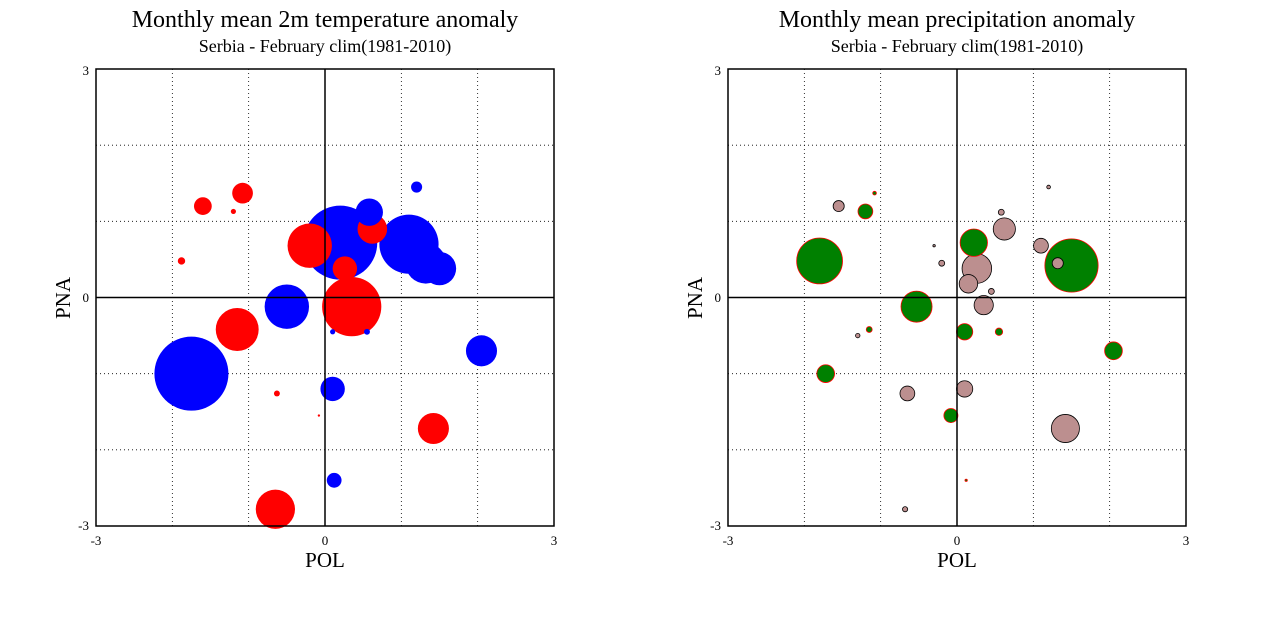 The image size is (1264, 622). What do you see at coordinates (957, 20) in the screenshot?
I see `chart-title: Monthly mean precipitation anomaly` at bounding box center [957, 20].